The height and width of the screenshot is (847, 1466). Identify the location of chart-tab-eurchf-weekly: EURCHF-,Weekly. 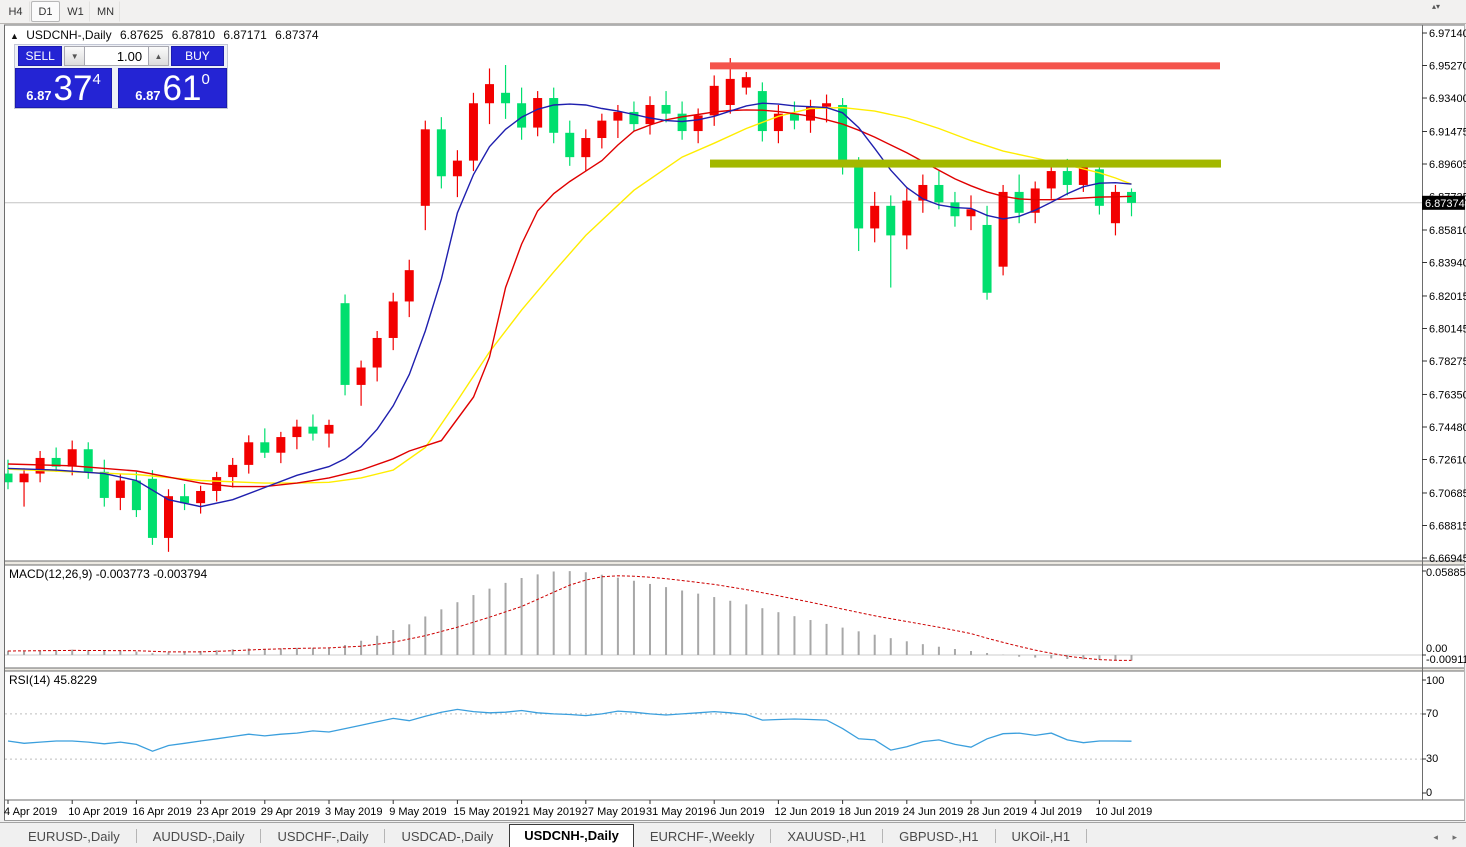
(702, 836).